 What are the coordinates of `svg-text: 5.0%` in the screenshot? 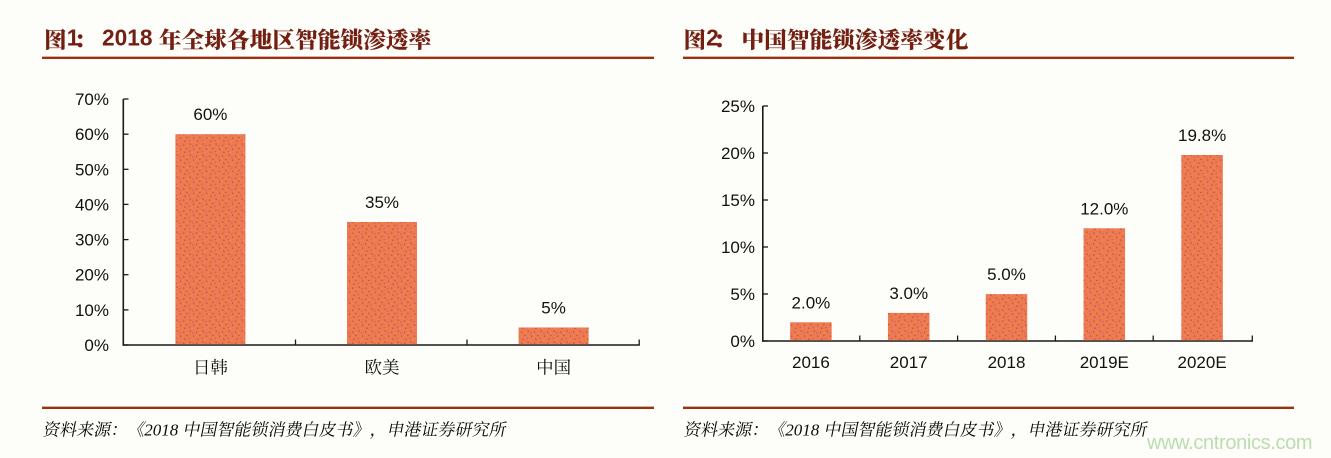 It's located at (1006, 274).